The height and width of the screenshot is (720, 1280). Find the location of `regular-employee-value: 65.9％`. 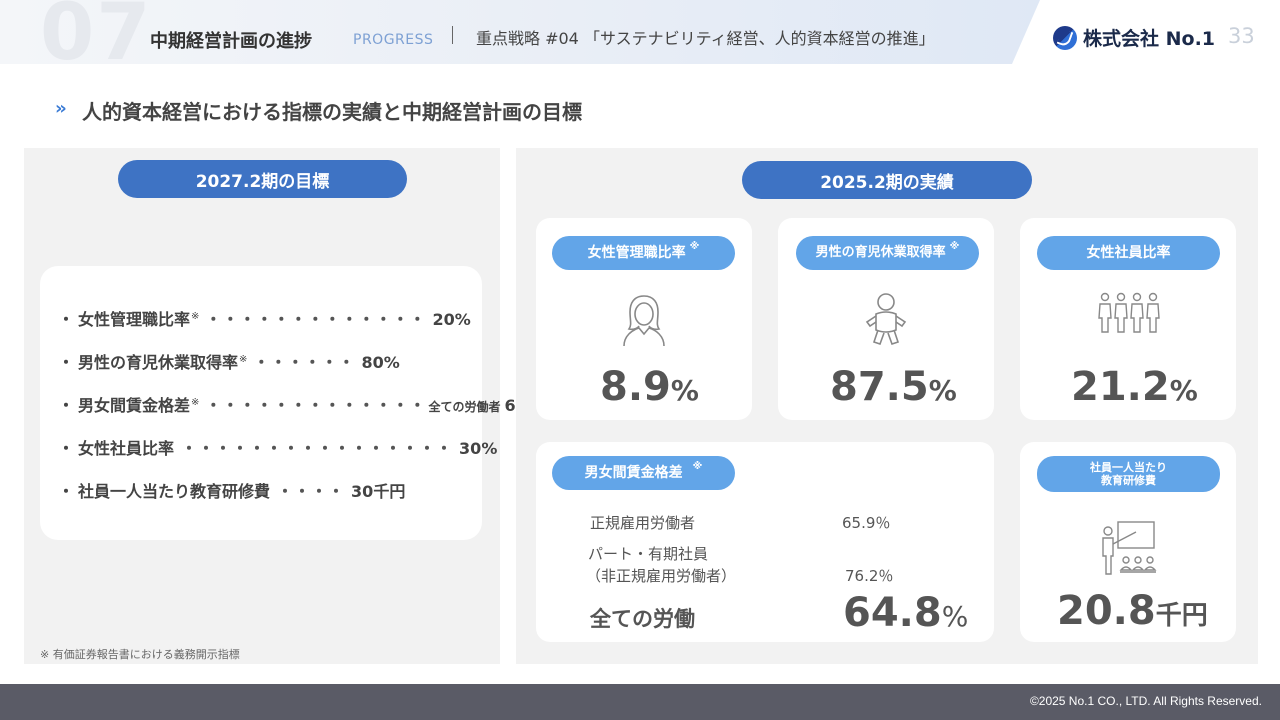

regular-employee-value: 65.9％ is located at coordinates (866, 523).